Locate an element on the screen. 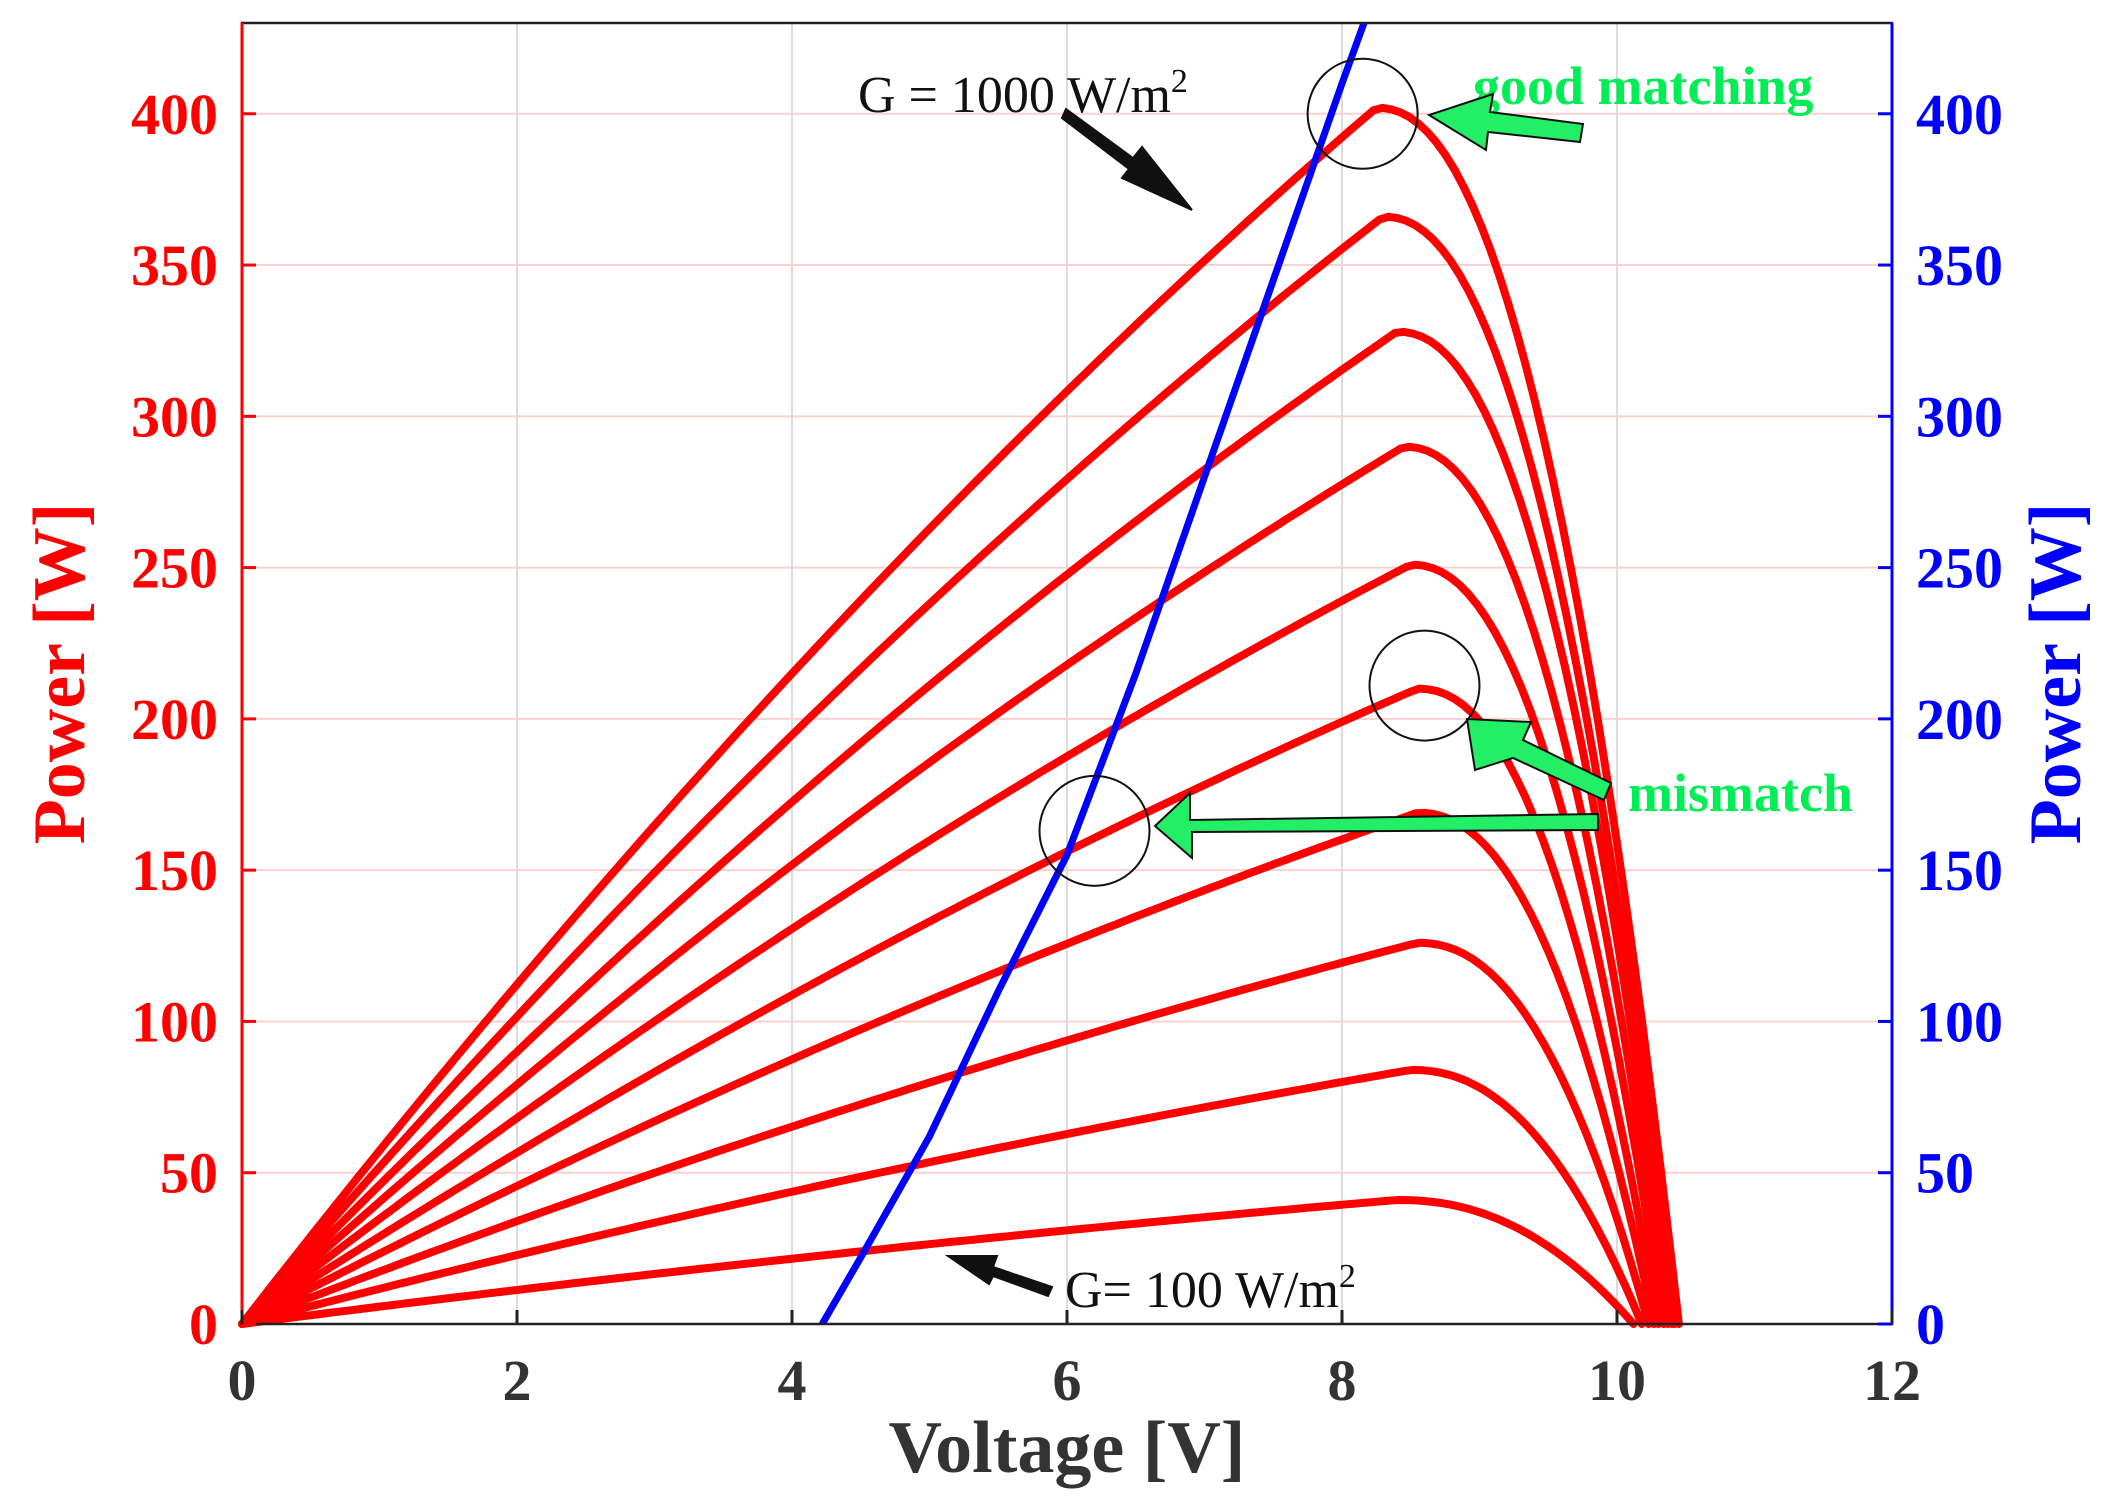 This screenshot has width=2103, height=1509. left-tick-label: 250 is located at coordinates (174, 568).